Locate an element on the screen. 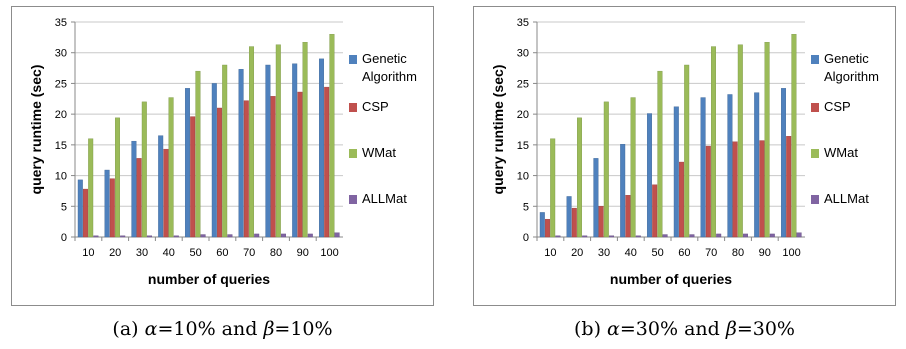 This screenshot has height=349, width=906. caption-a: (a) α=10% and β=10% is located at coordinates (222, 329).